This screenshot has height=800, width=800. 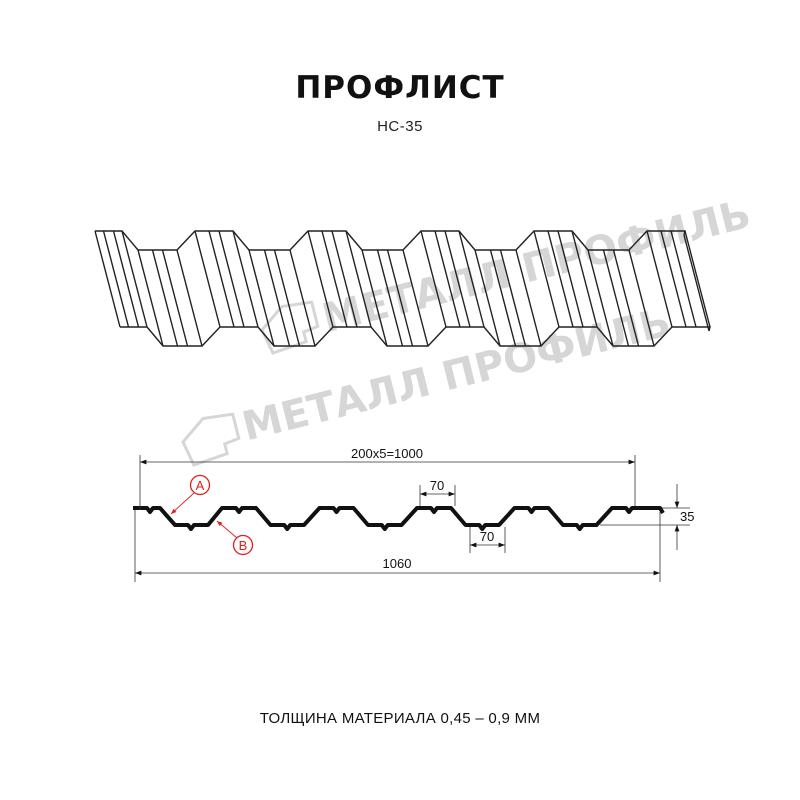 I want to click on marker-a-label: A, so click(x=200, y=485).